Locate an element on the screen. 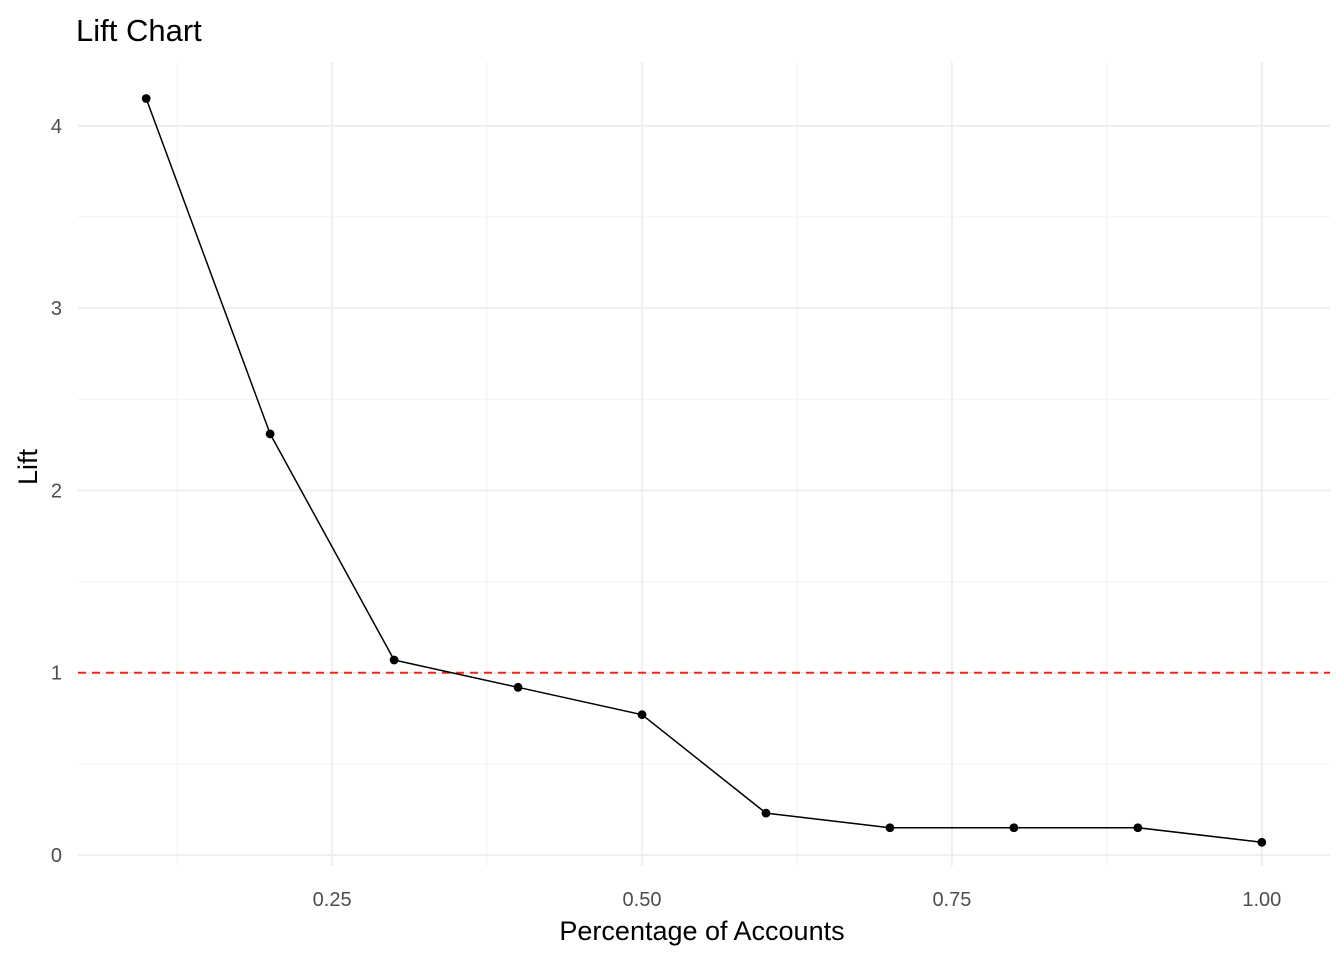  x-tick-label: 1.00 is located at coordinates (1261, 900).